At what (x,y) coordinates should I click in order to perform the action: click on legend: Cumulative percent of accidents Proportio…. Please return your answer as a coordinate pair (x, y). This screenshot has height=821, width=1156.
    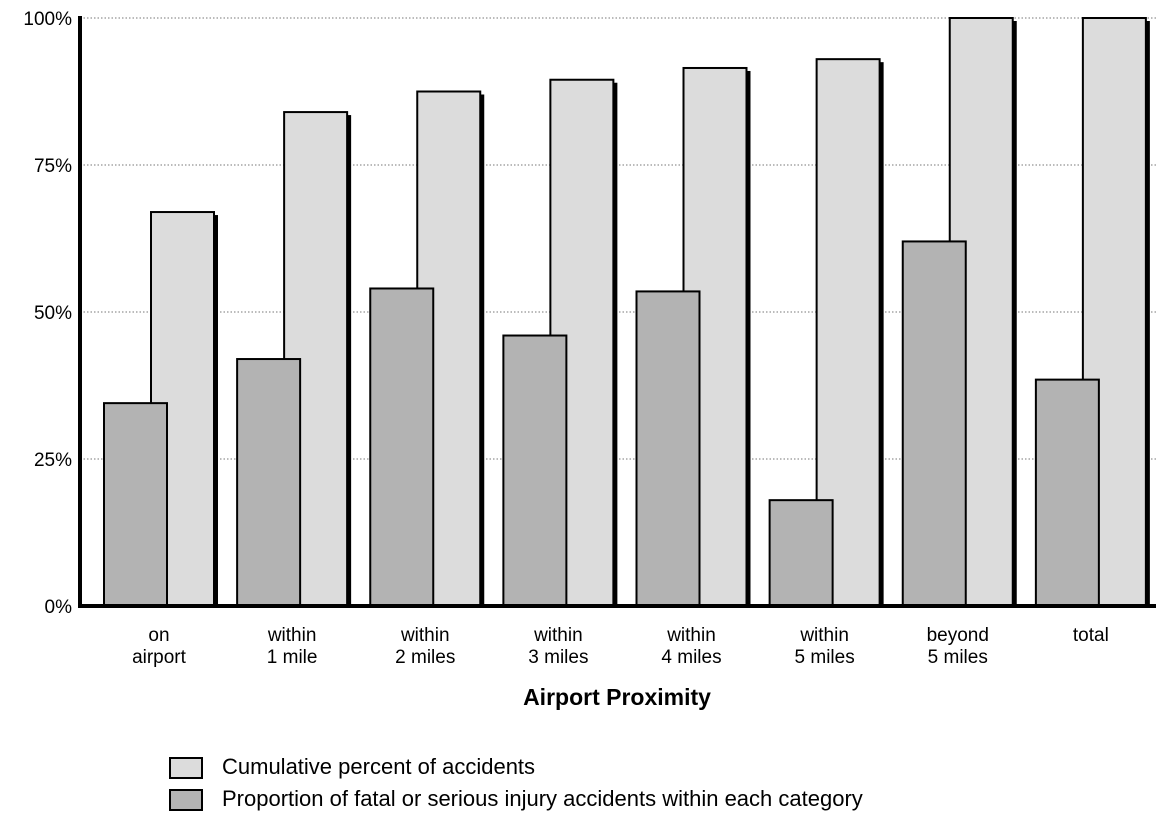
    Looking at the image, I should click on (516, 782).